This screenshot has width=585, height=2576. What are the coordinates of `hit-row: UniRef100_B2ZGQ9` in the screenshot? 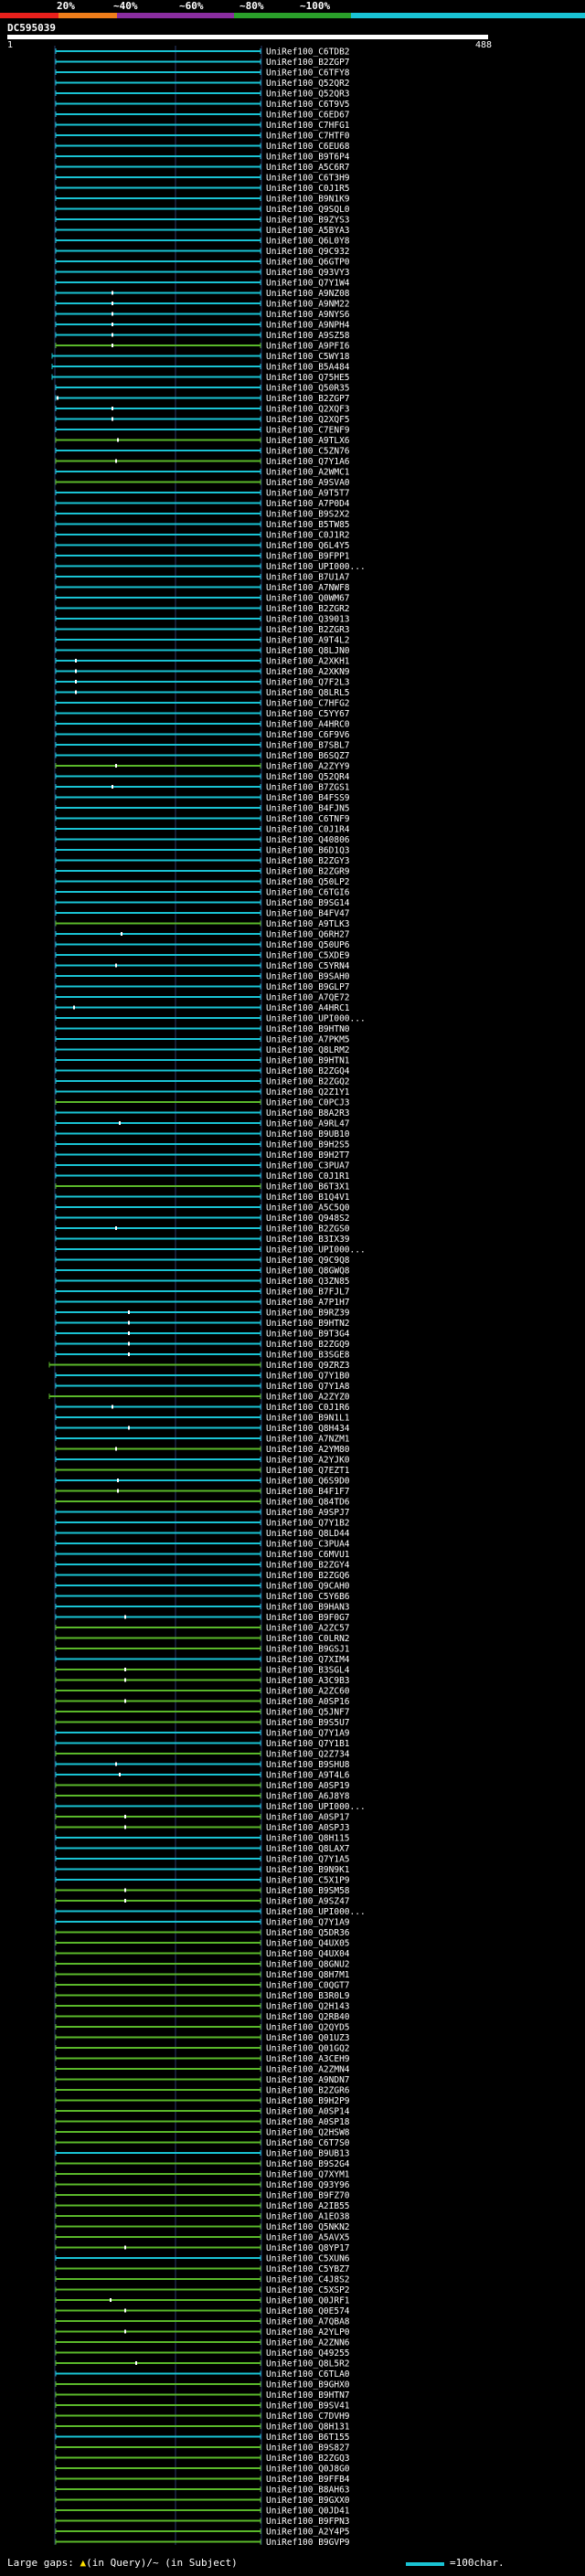 It's located at (202, 1345).